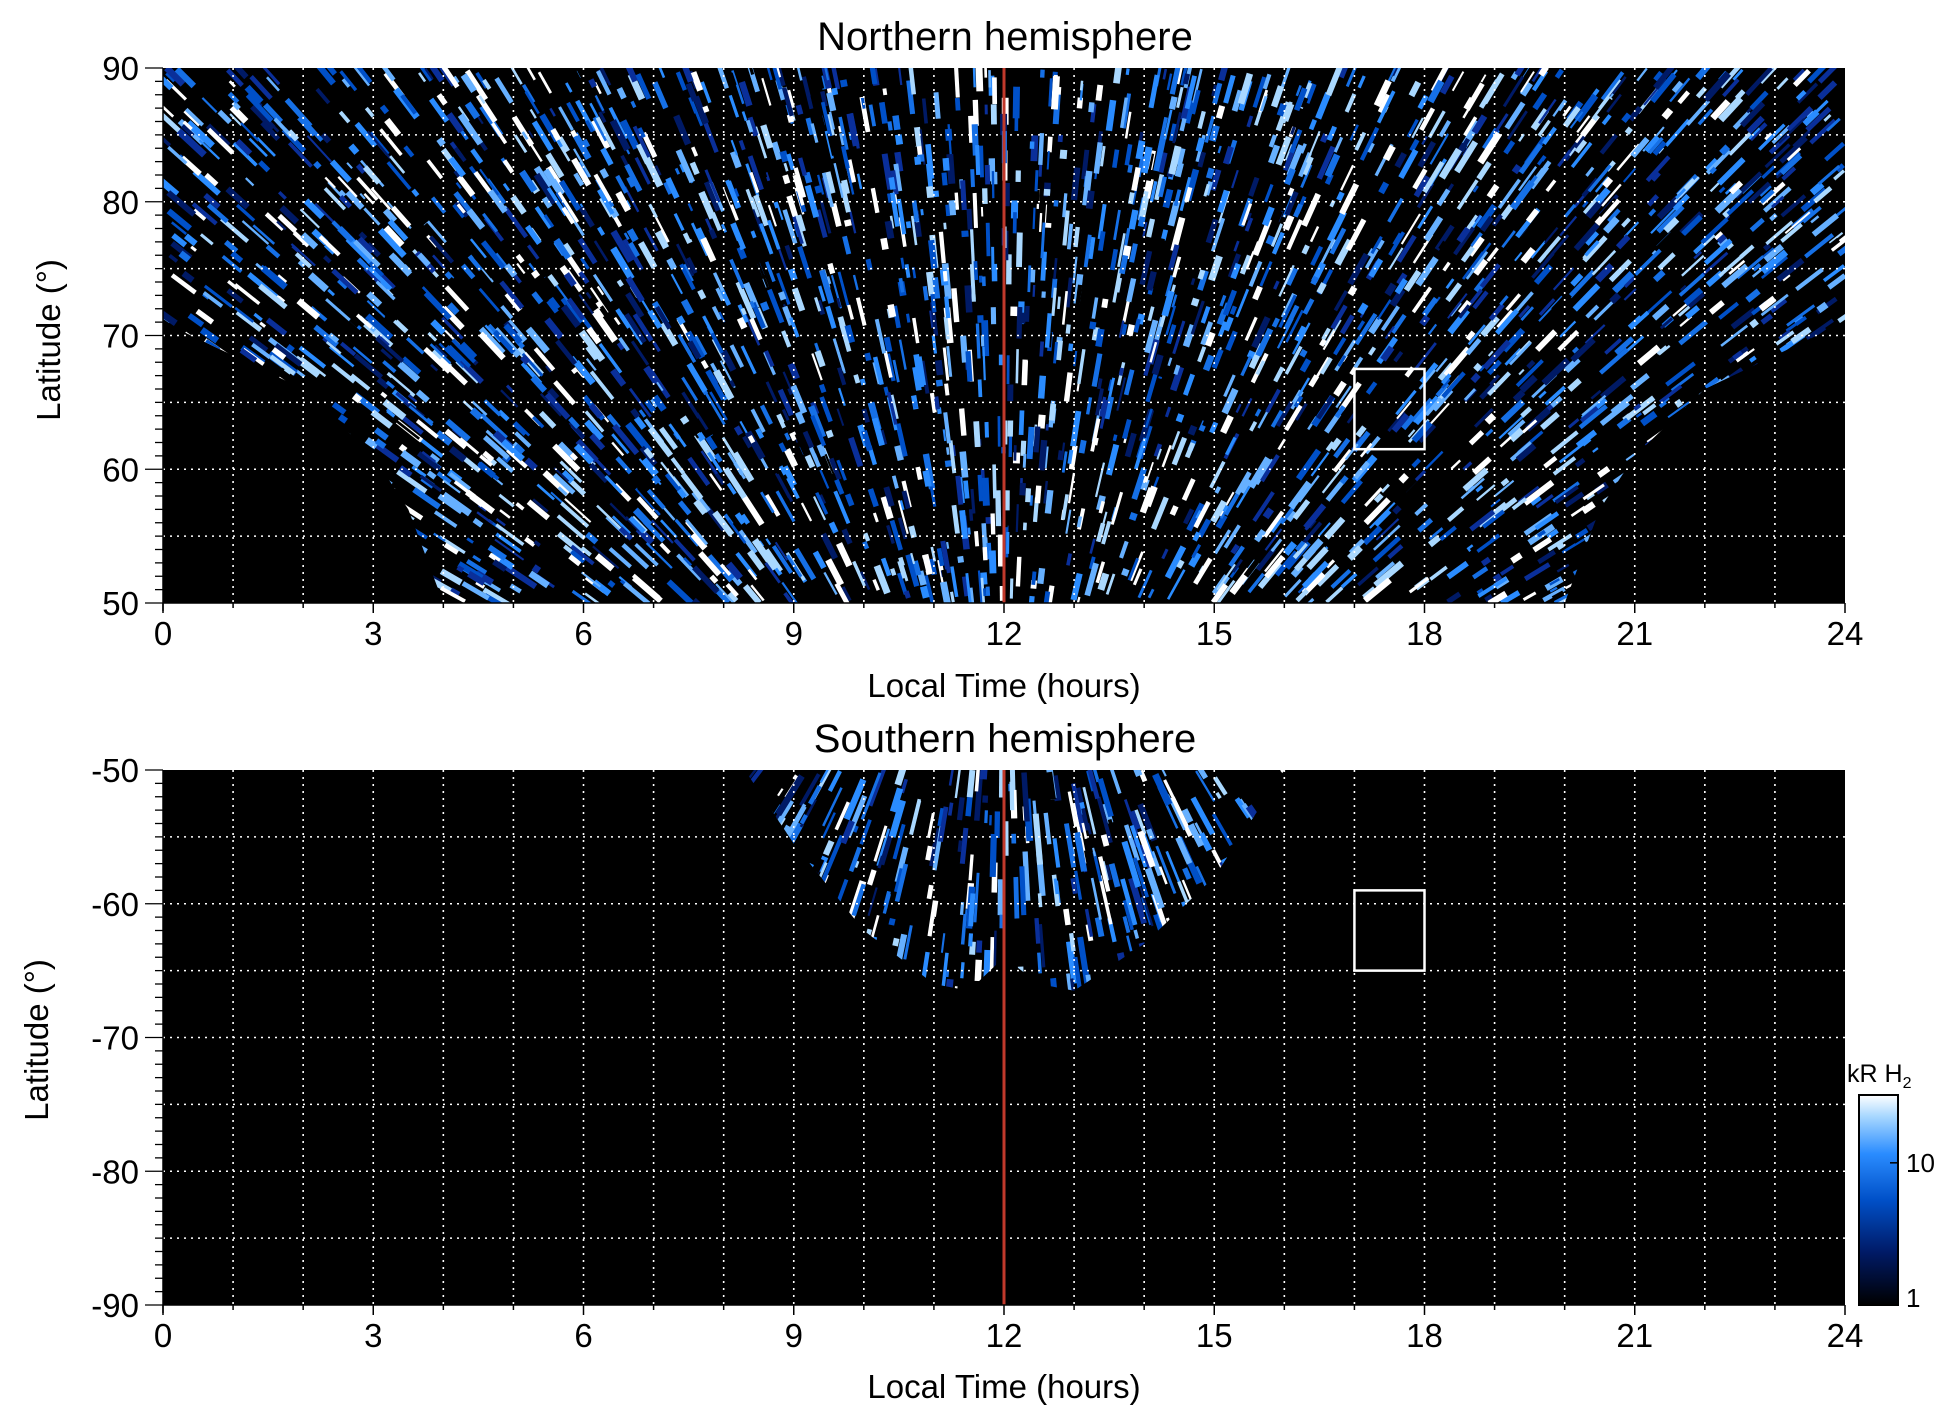 This screenshot has height=1423, width=1950. What do you see at coordinates (1005, 739) in the screenshot?
I see `panel-south-title: Southern hemisphere` at bounding box center [1005, 739].